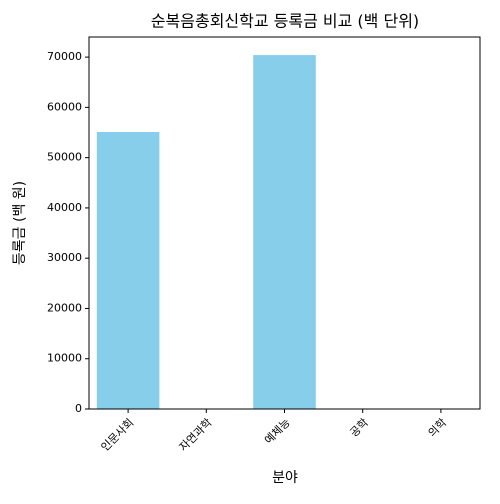  What do you see at coordinates (64, 257) in the screenshot?
I see `y-tick-label: 30000` at bounding box center [64, 257].